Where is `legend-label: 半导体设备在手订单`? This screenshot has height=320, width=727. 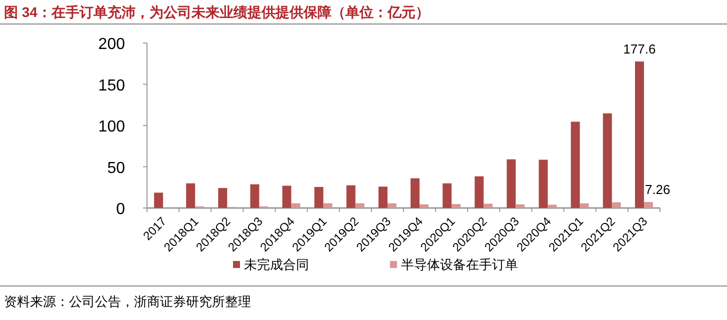 legend-label: 半导体设备在手订单 is located at coordinates (459, 264).